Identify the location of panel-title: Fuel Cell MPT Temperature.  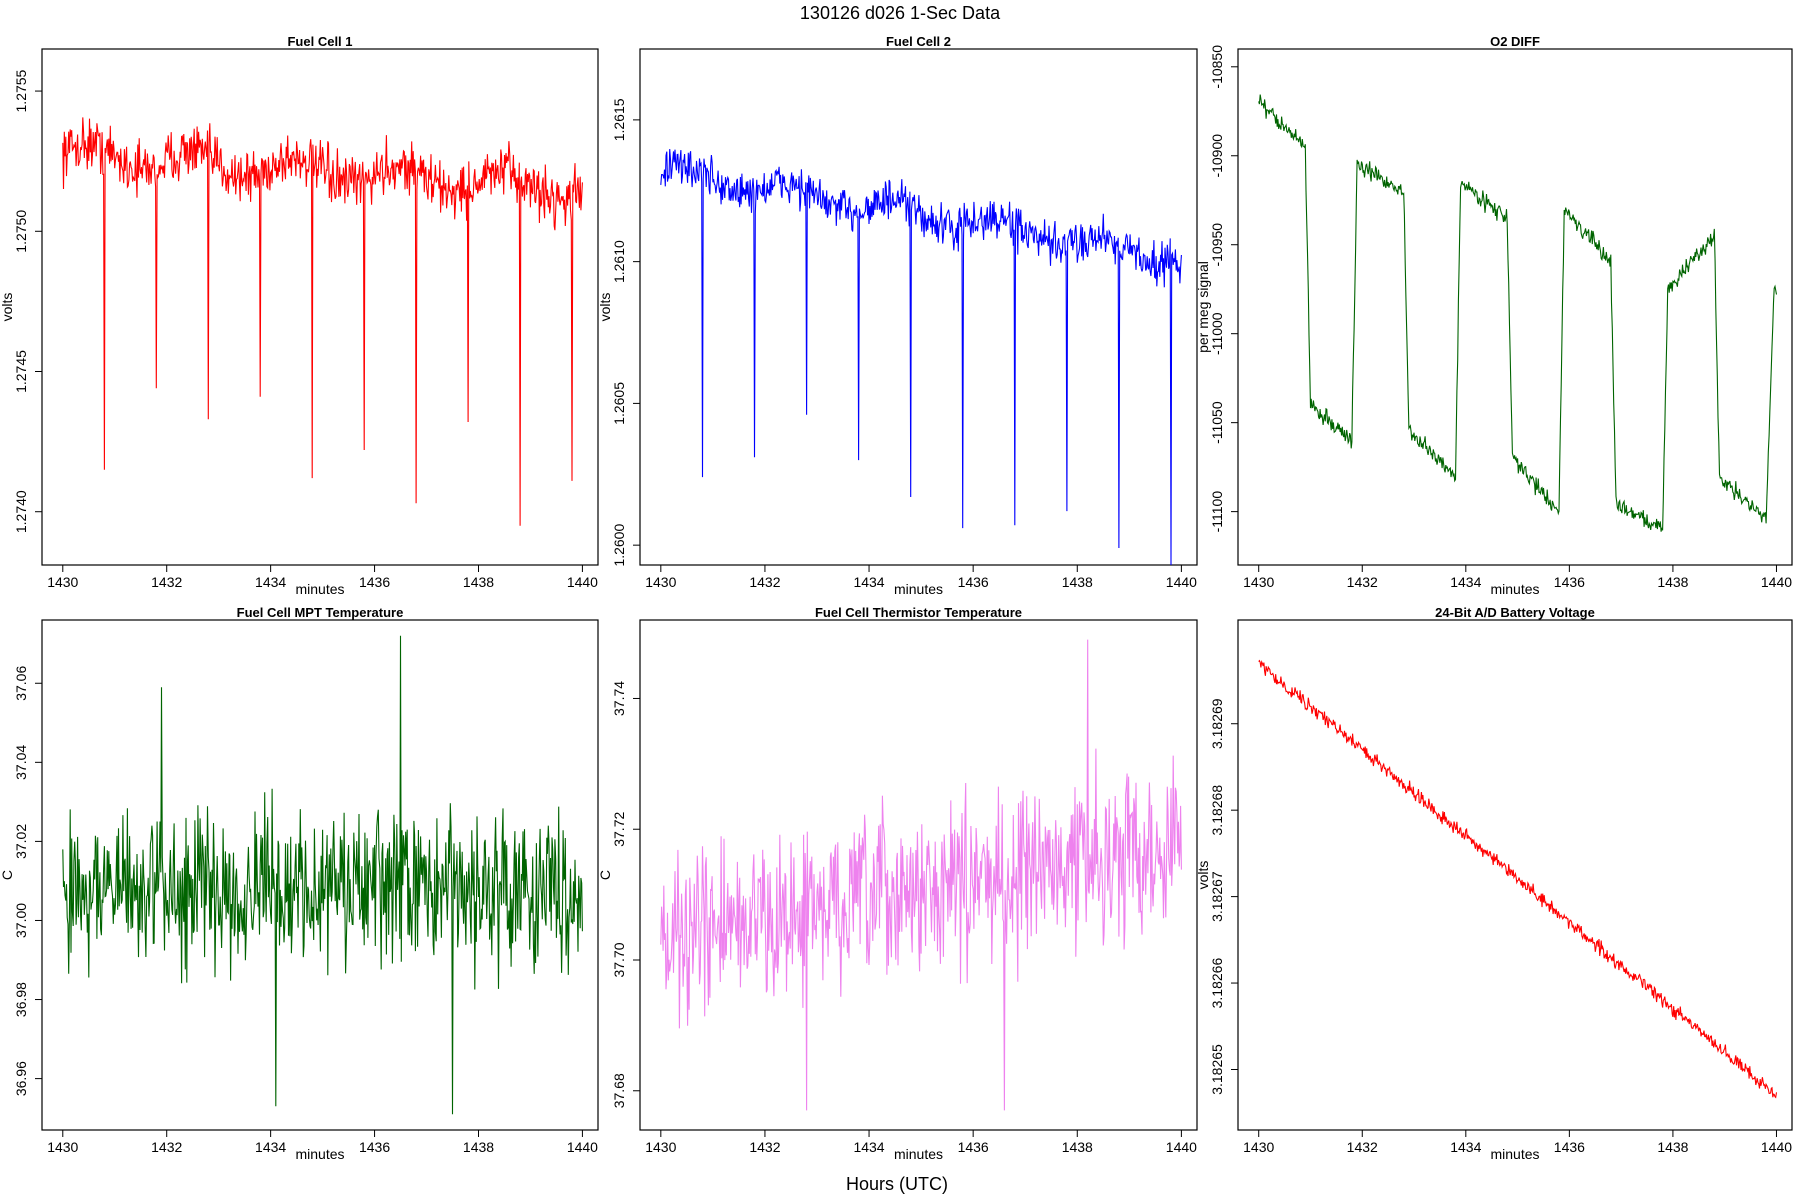
(320, 612).